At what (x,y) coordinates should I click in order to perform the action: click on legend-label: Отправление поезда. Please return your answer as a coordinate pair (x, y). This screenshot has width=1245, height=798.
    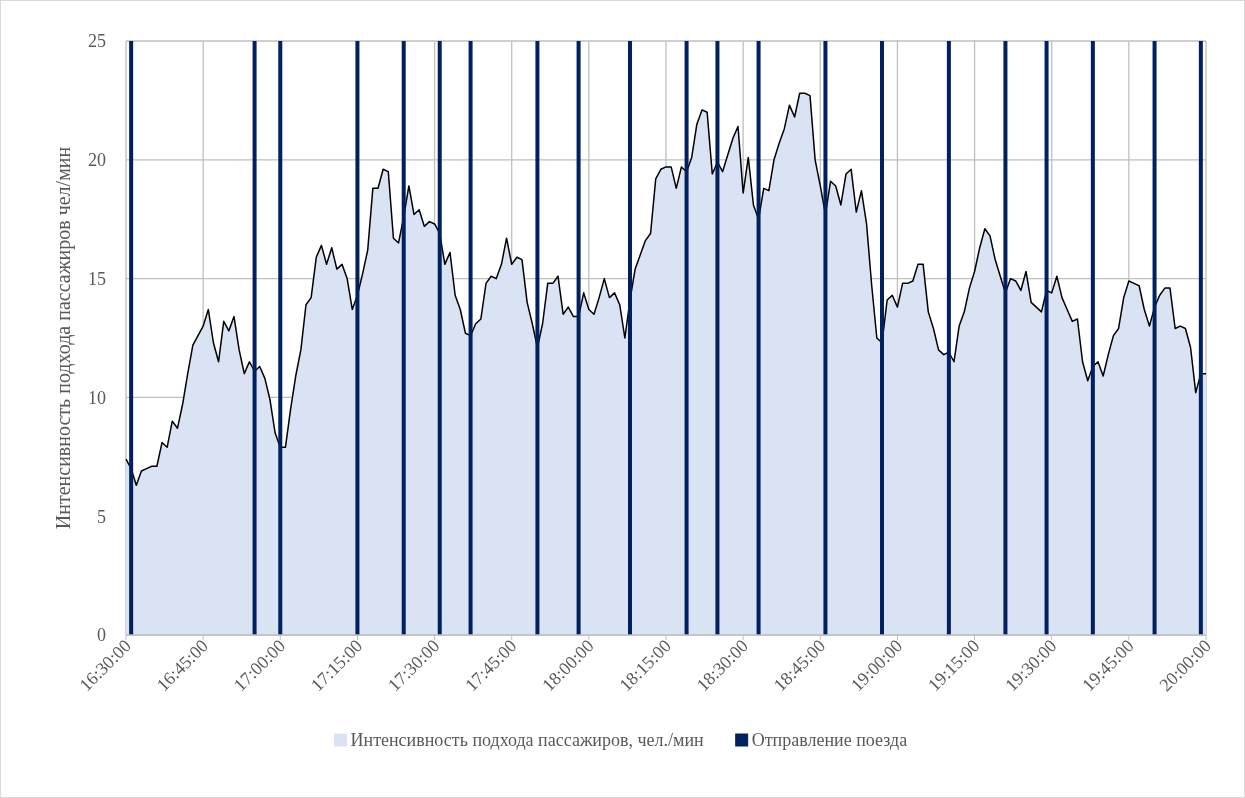
    Looking at the image, I should click on (829, 740).